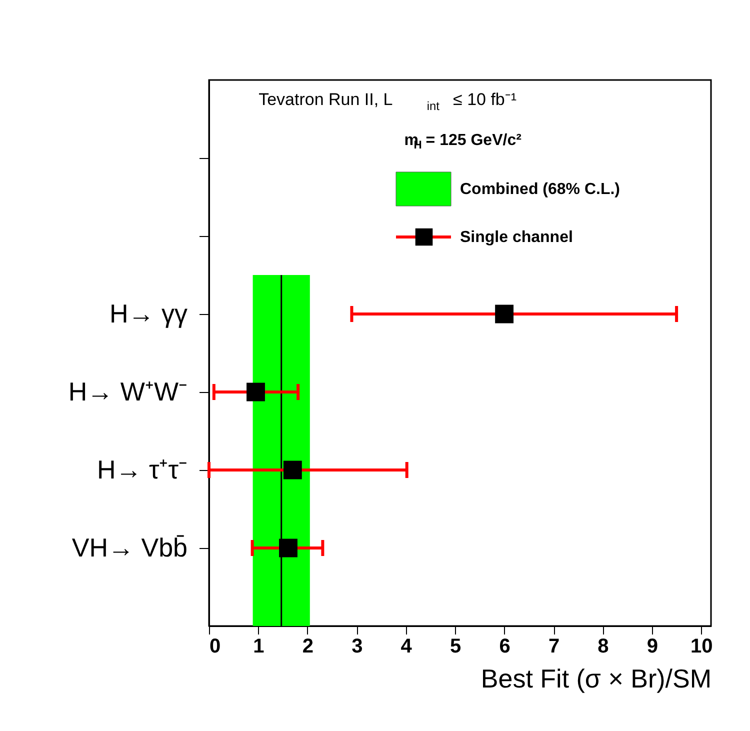  I want to click on y-tick-label: VH→ Vbb̄, so click(130, 547).